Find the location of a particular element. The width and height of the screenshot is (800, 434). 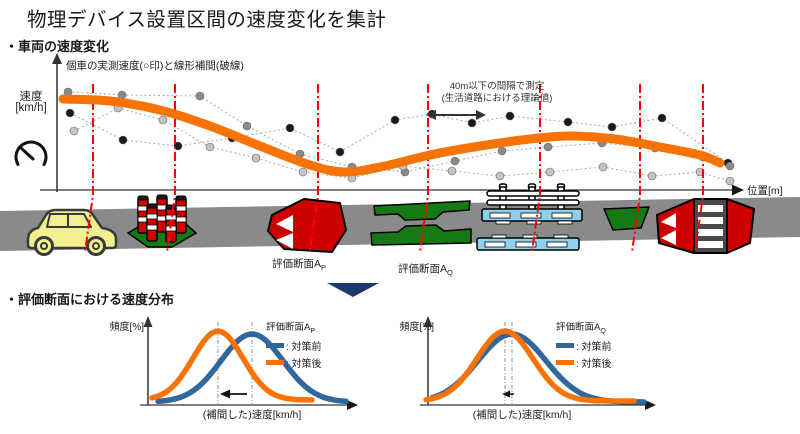

cross-section-p-sub: P is located at coordinates (324, 268).